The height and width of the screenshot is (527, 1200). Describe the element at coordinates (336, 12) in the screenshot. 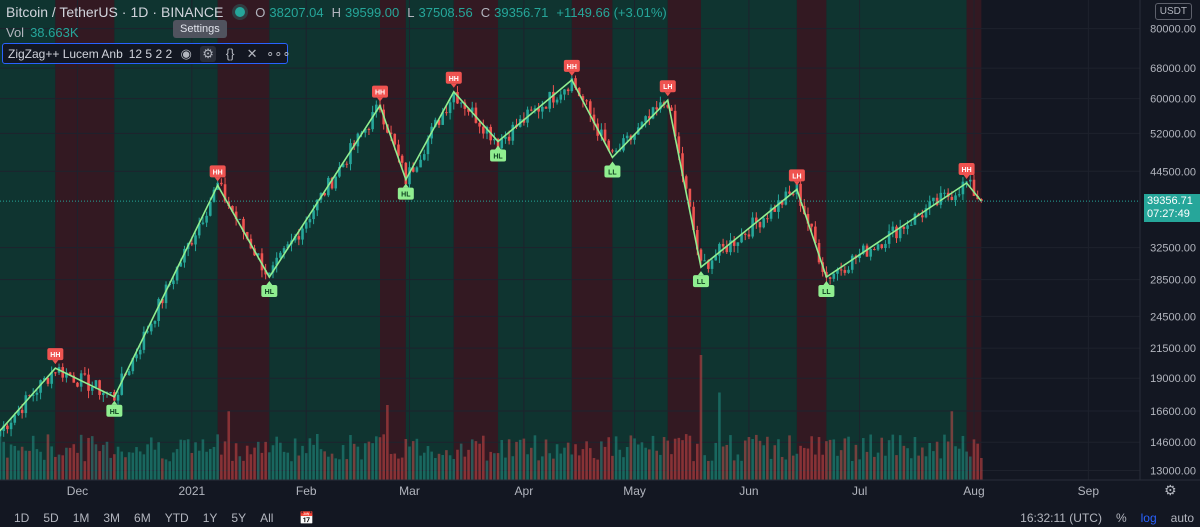

I see `high-key: H` at that location.